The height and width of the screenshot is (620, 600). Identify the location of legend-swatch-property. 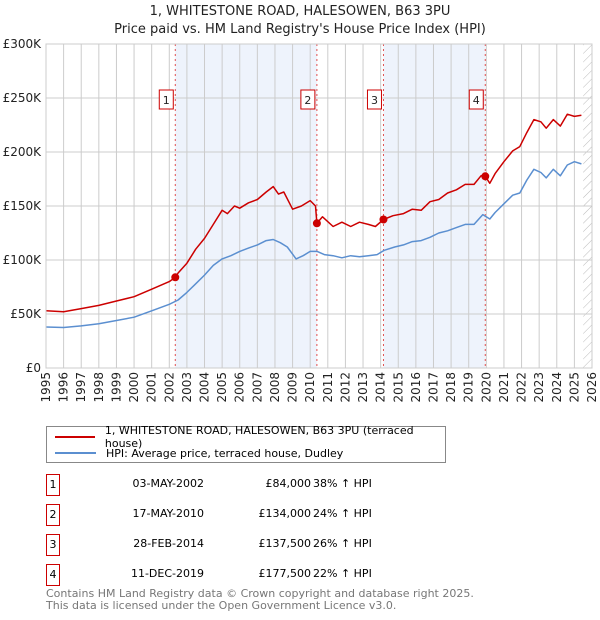
(75, 437).